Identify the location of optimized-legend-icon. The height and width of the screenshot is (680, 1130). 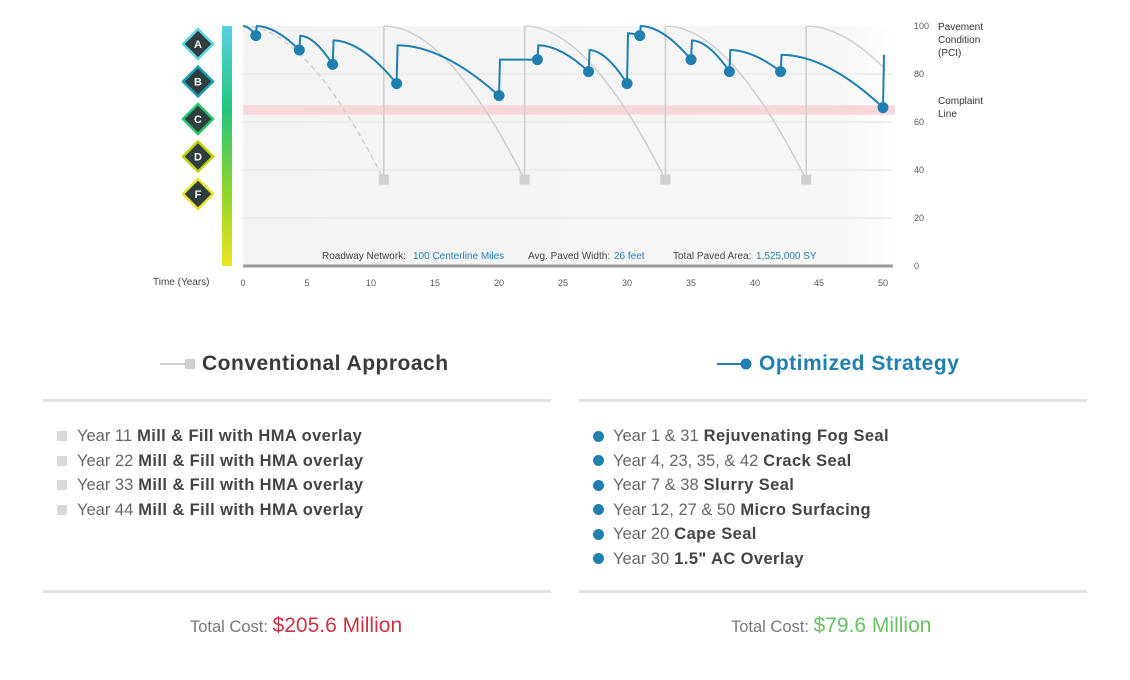
(734, 364).